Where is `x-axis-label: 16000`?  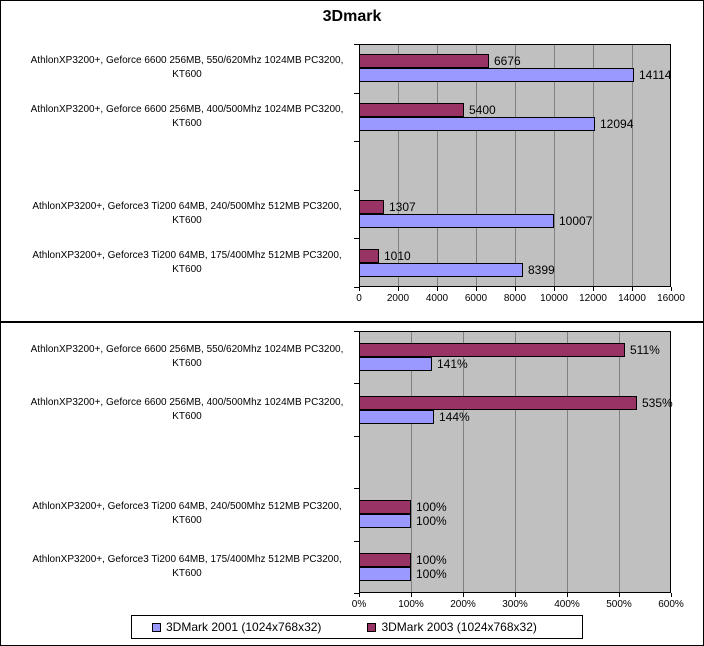 x-axis-label: 16000 is located at coordinates (671, 298).